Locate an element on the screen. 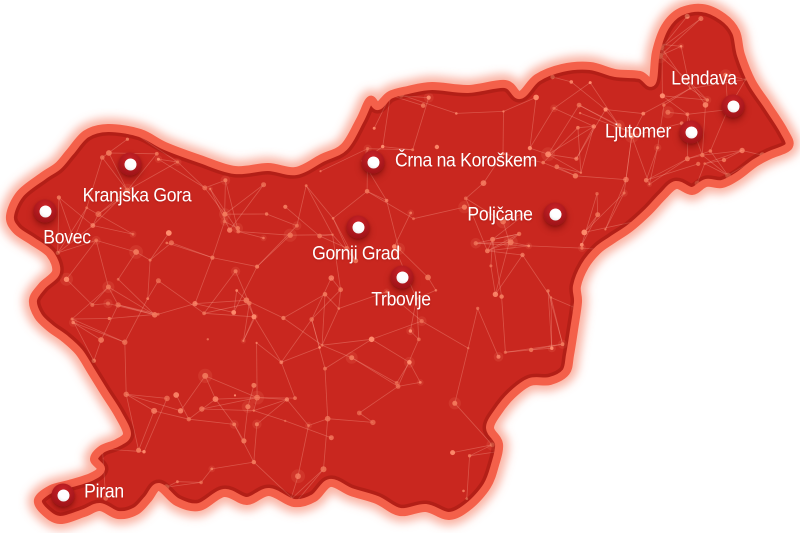 The width and height of the screenshot is (800, 533). city-label-poljcane: Poljčane is located at coordinates (500, 214).